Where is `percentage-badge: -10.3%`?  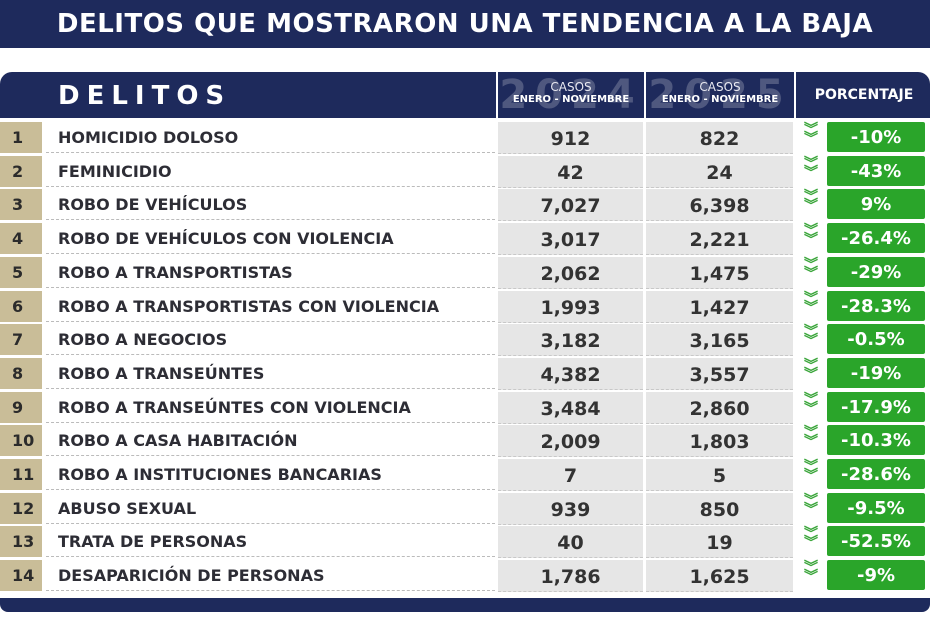
percentage-badge: -10.3% is located at coordinates (876, 440).